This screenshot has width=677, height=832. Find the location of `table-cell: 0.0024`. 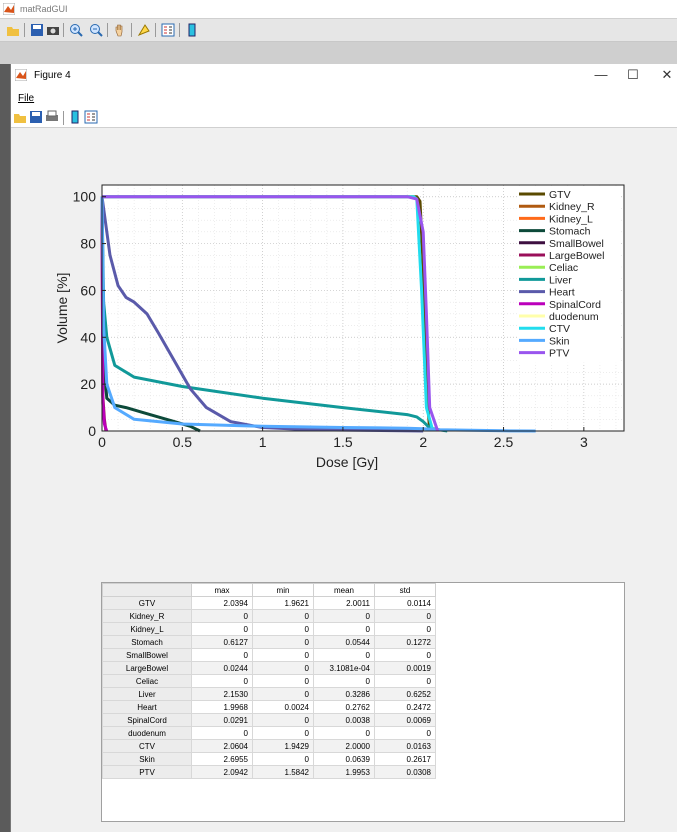

table-cell: 0.0024 is located at coordinates (283, 707).